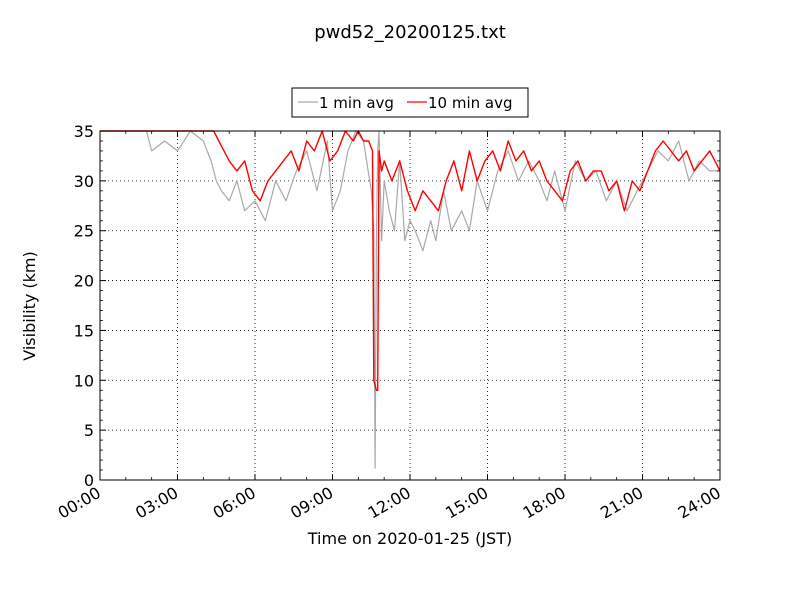 Image resolution: width=800 pixels, height=600 pixels. I want to click on x-tick-label: 15:00, so click(466, 503).